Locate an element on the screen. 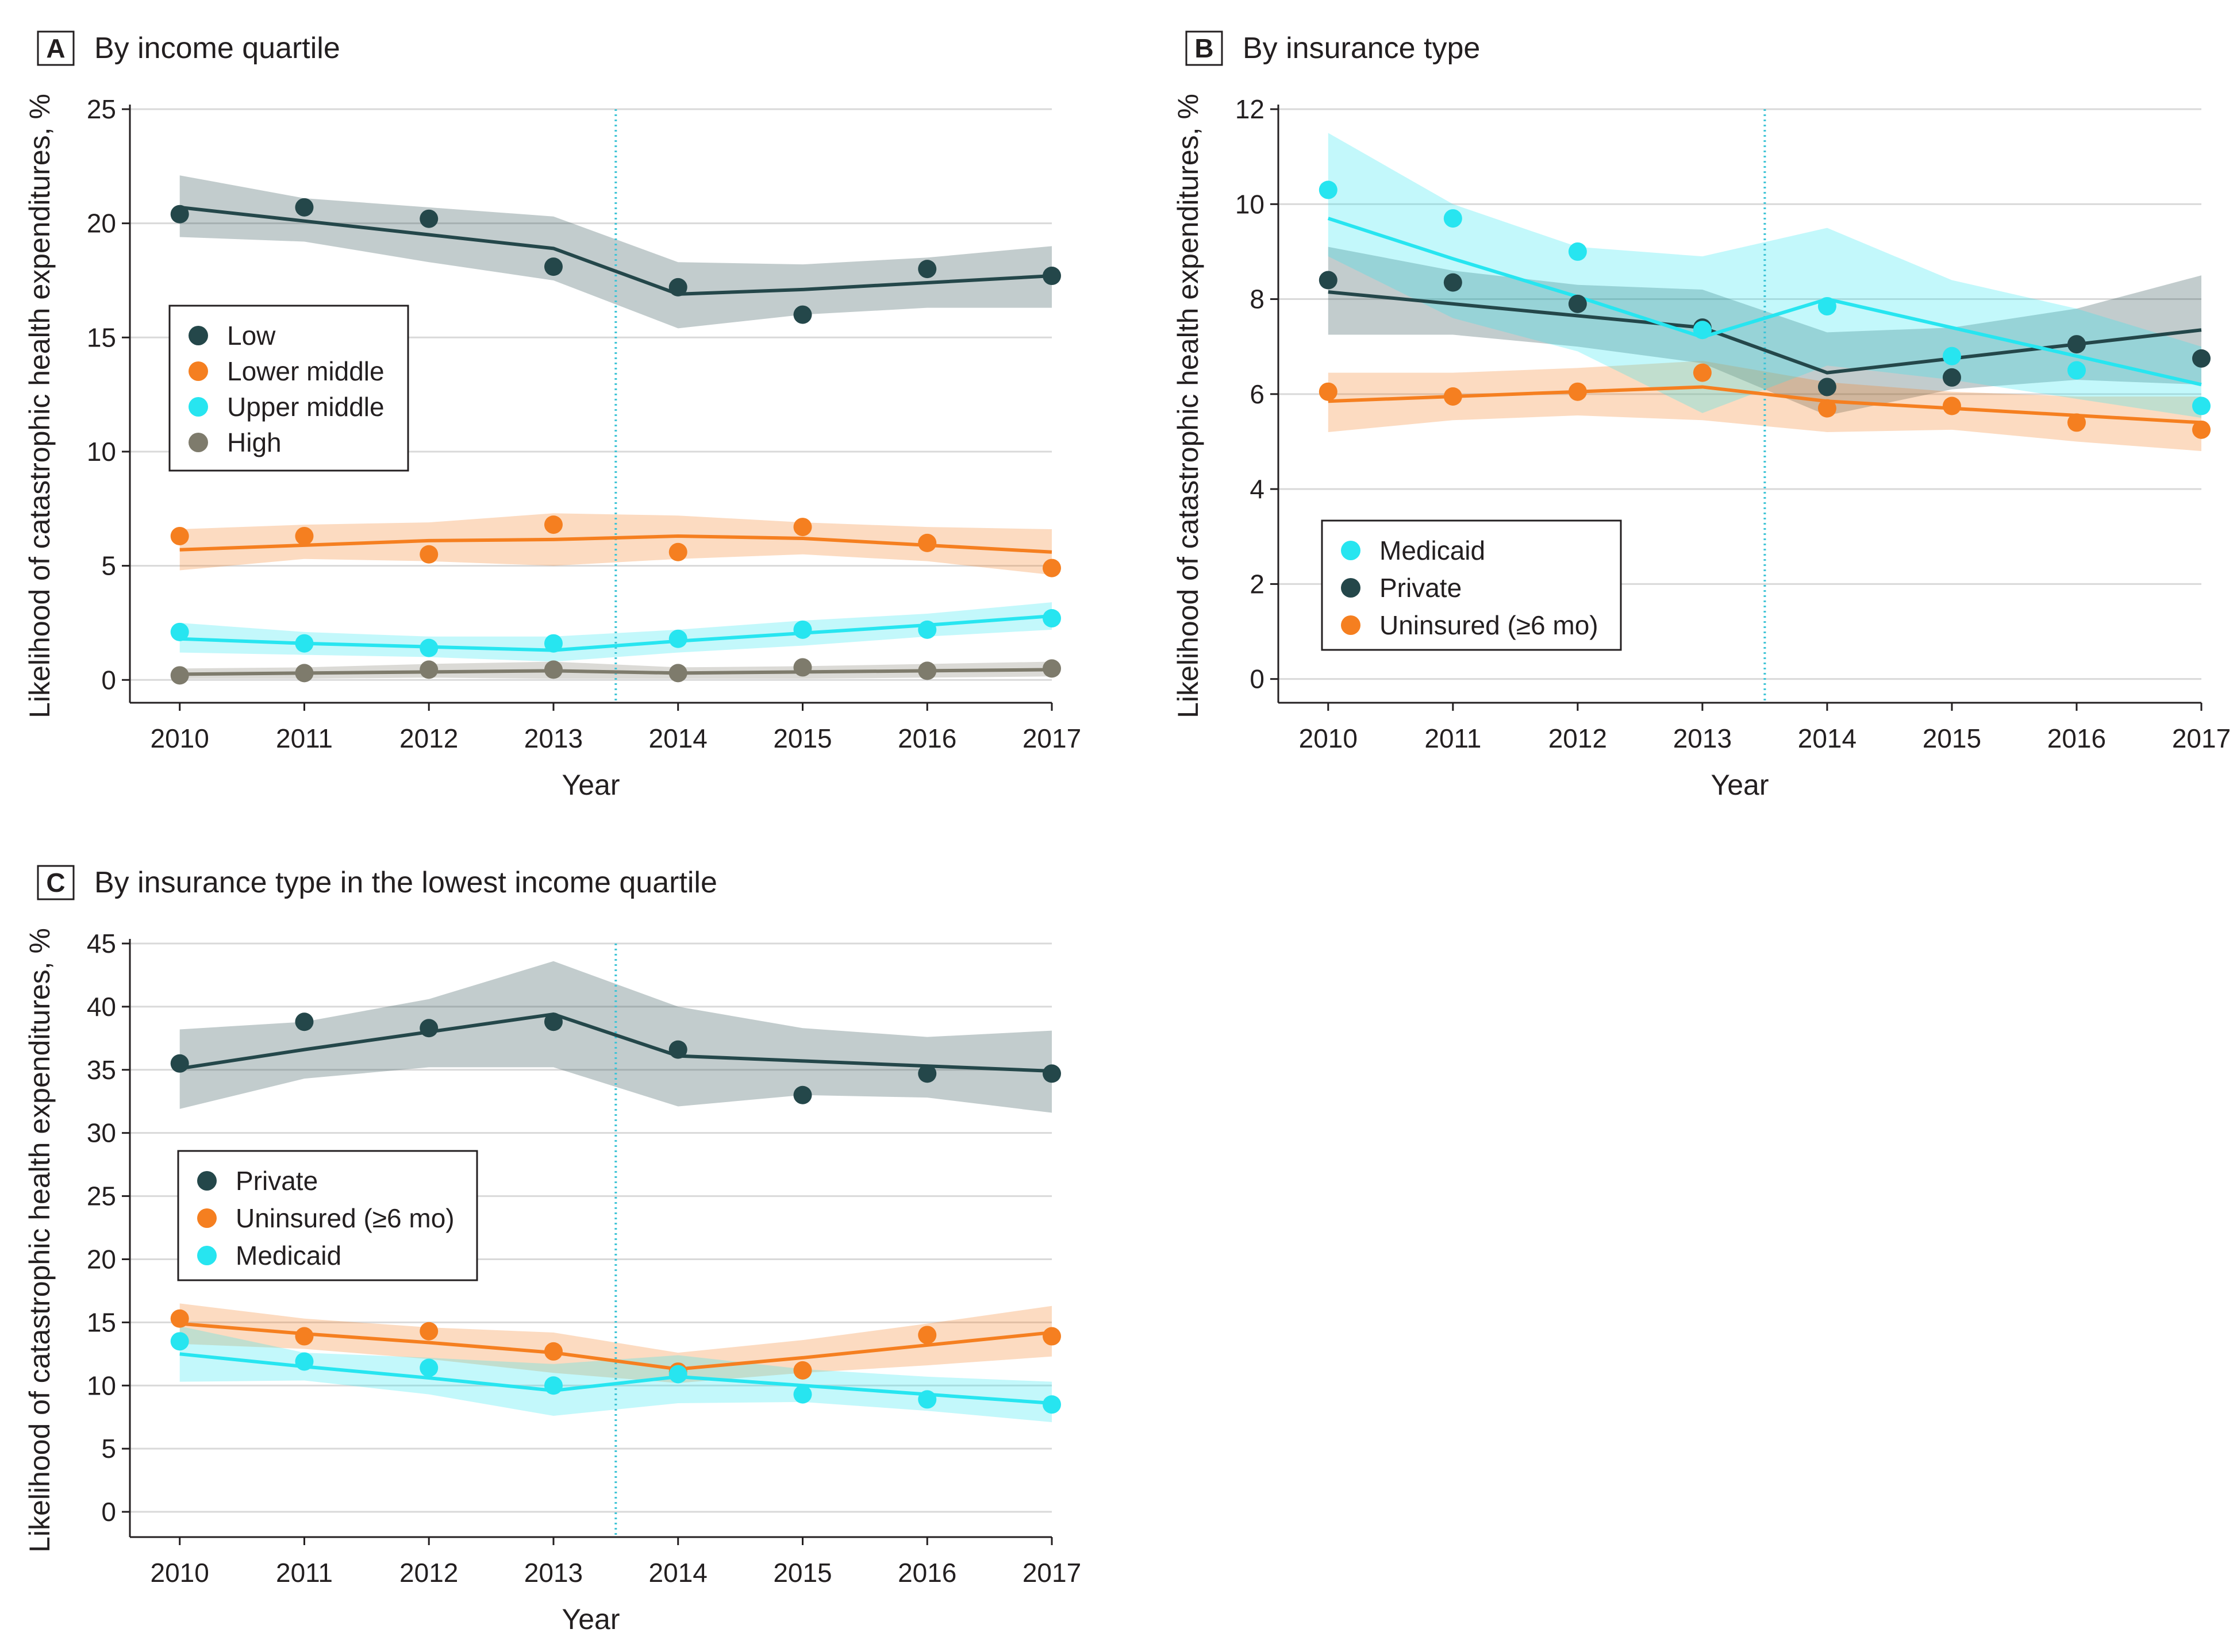 The width and height of the screenshot is (2237, 1652). ci-band-low is located at coordinates (616, 252).